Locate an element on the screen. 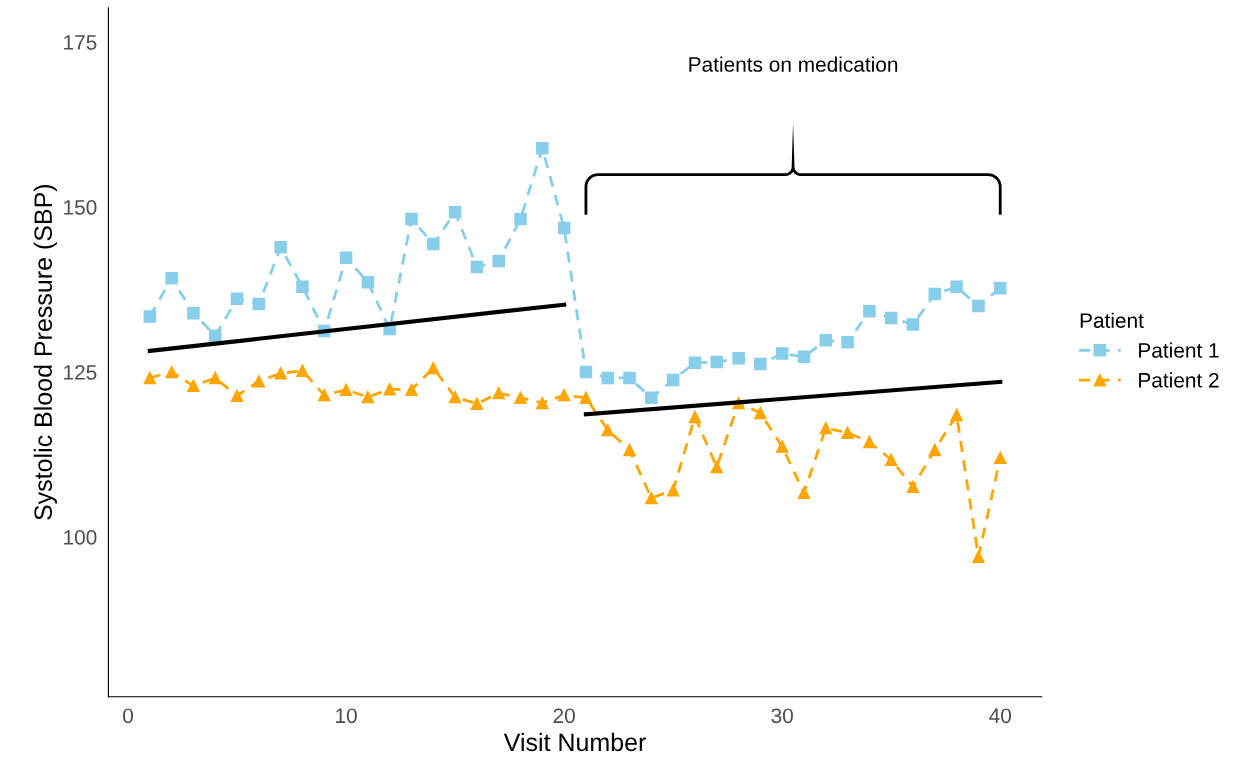  annotation: Patients on medication is located at coordinates (793, 64).